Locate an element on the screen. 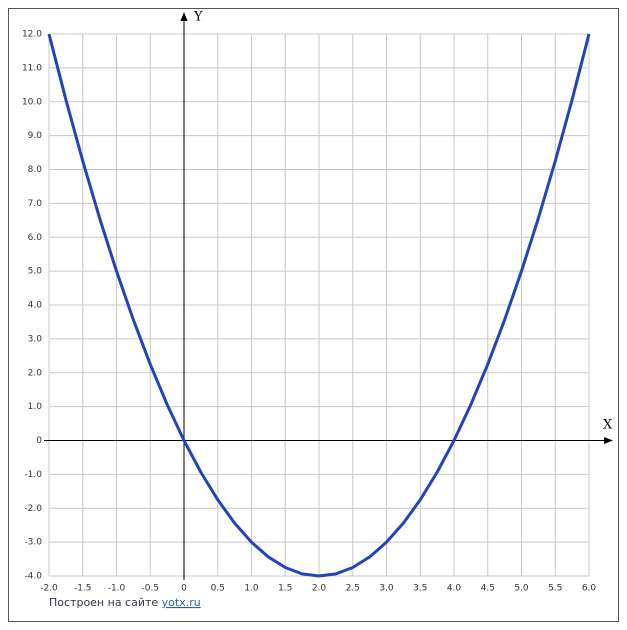 This screenshot has height=630, width=627. y-tick-label: -4.0 is located at coordinates (33, 577).